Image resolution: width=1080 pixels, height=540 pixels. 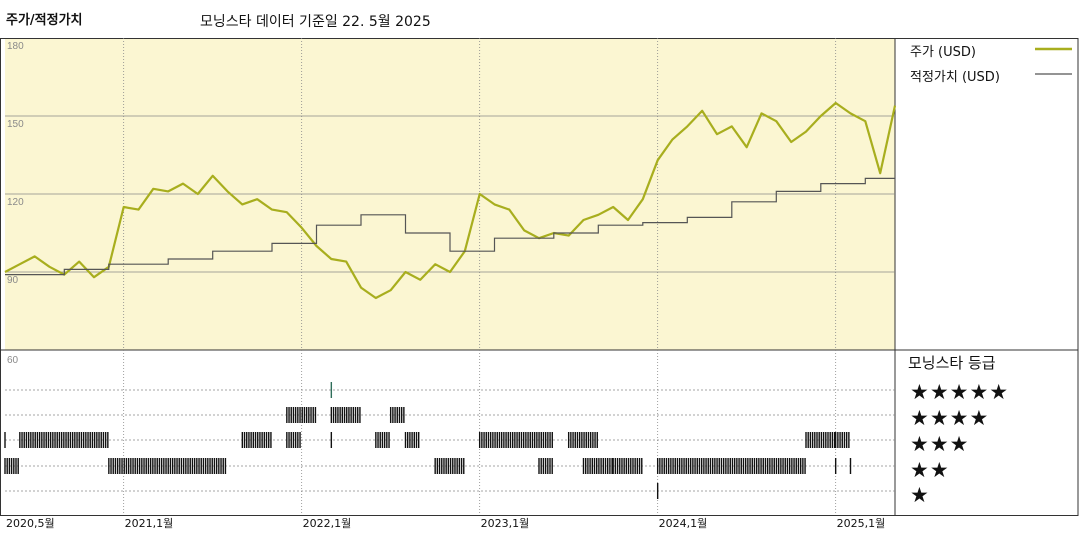 What do you see at coordinates (952, 363) in the screenshot?
I see `rating-header: 모닝스타 등급` at bounding box center [952, 363].